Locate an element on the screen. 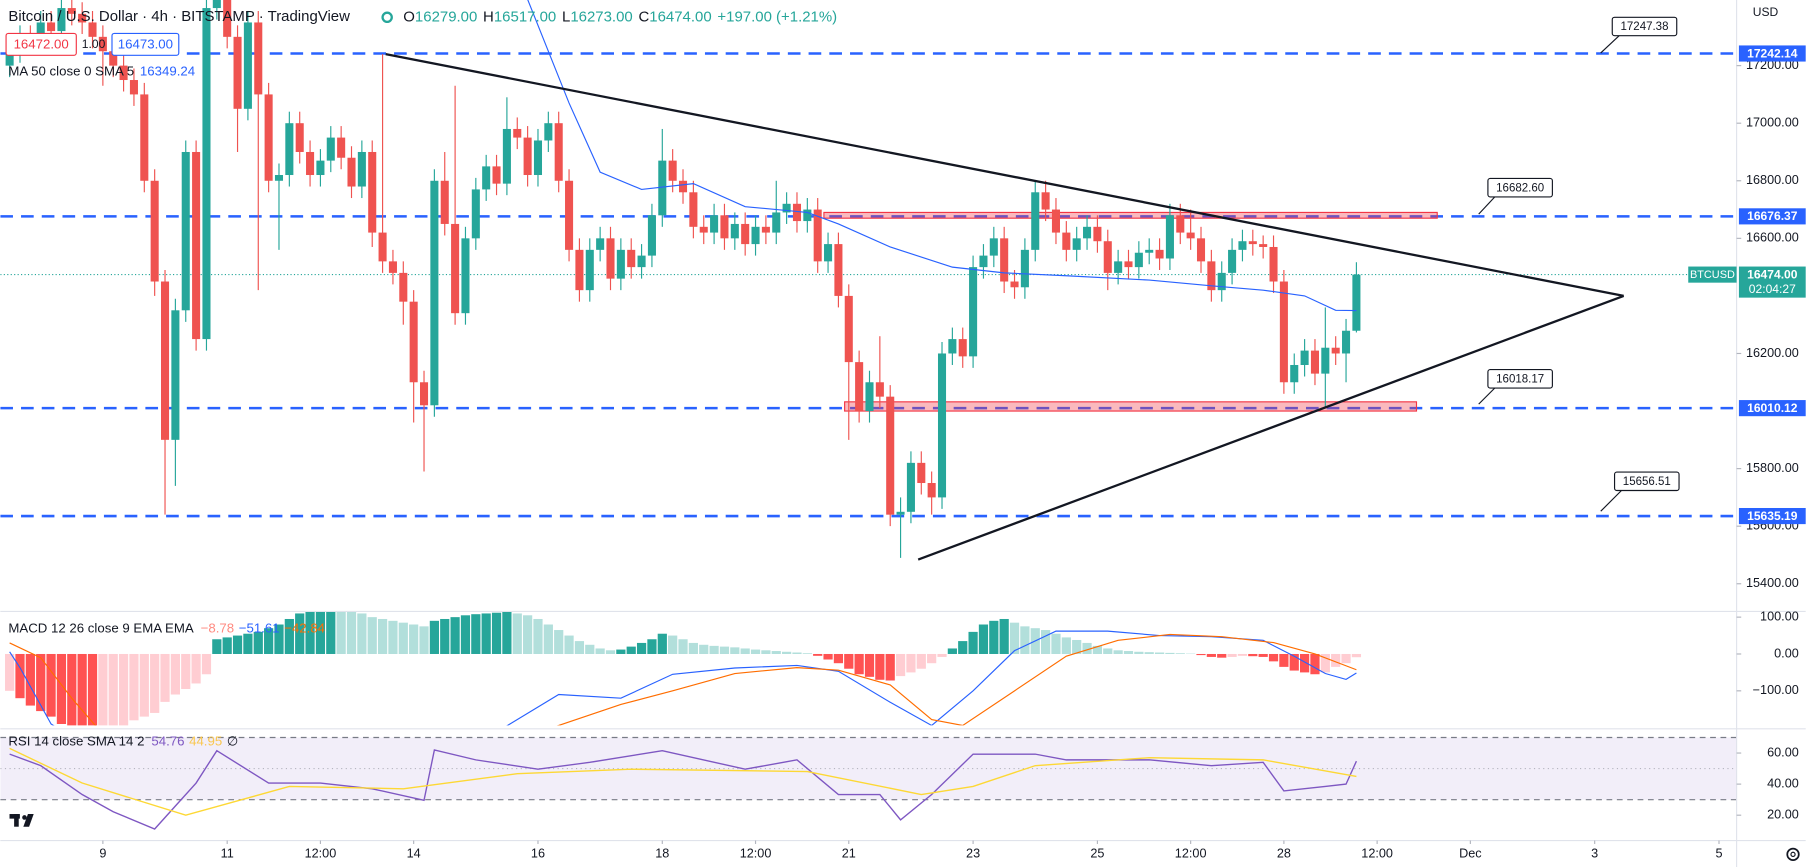 The image size is (1806, 867). x-tick-label: 3 is located at coordinates (1594, 854).